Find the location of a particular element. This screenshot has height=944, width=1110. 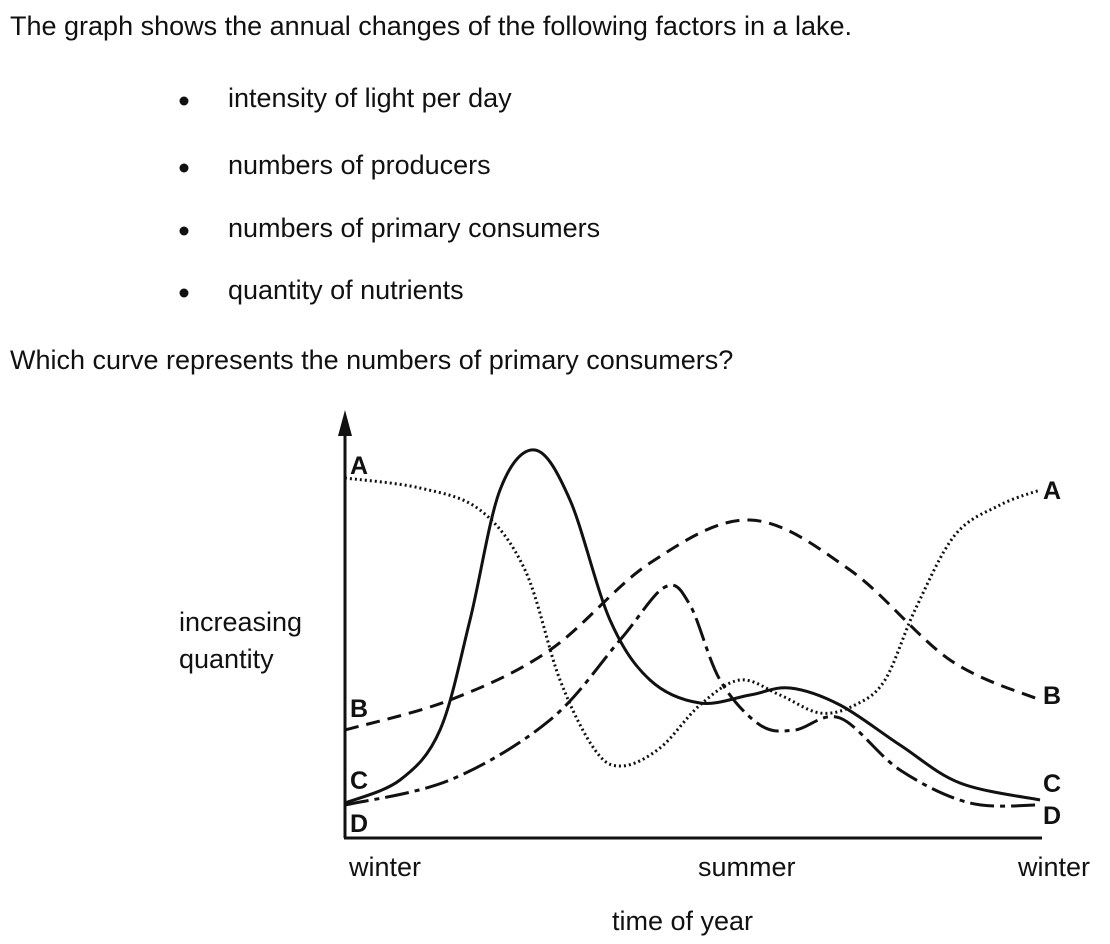

bullet-text: numbers of primary consumers is located at coordinates (414, 228).